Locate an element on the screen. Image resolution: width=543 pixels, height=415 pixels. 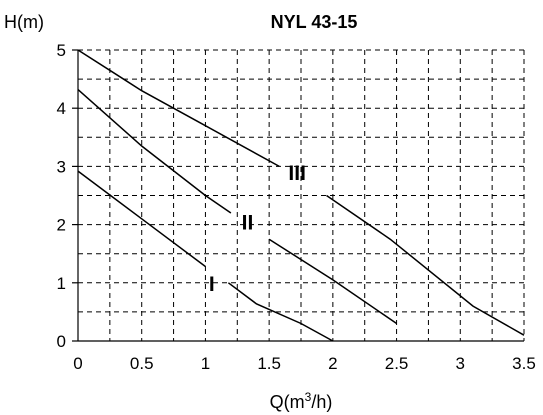
x-axis-title: Q(m3/h) is located at coordinates (301, 401).